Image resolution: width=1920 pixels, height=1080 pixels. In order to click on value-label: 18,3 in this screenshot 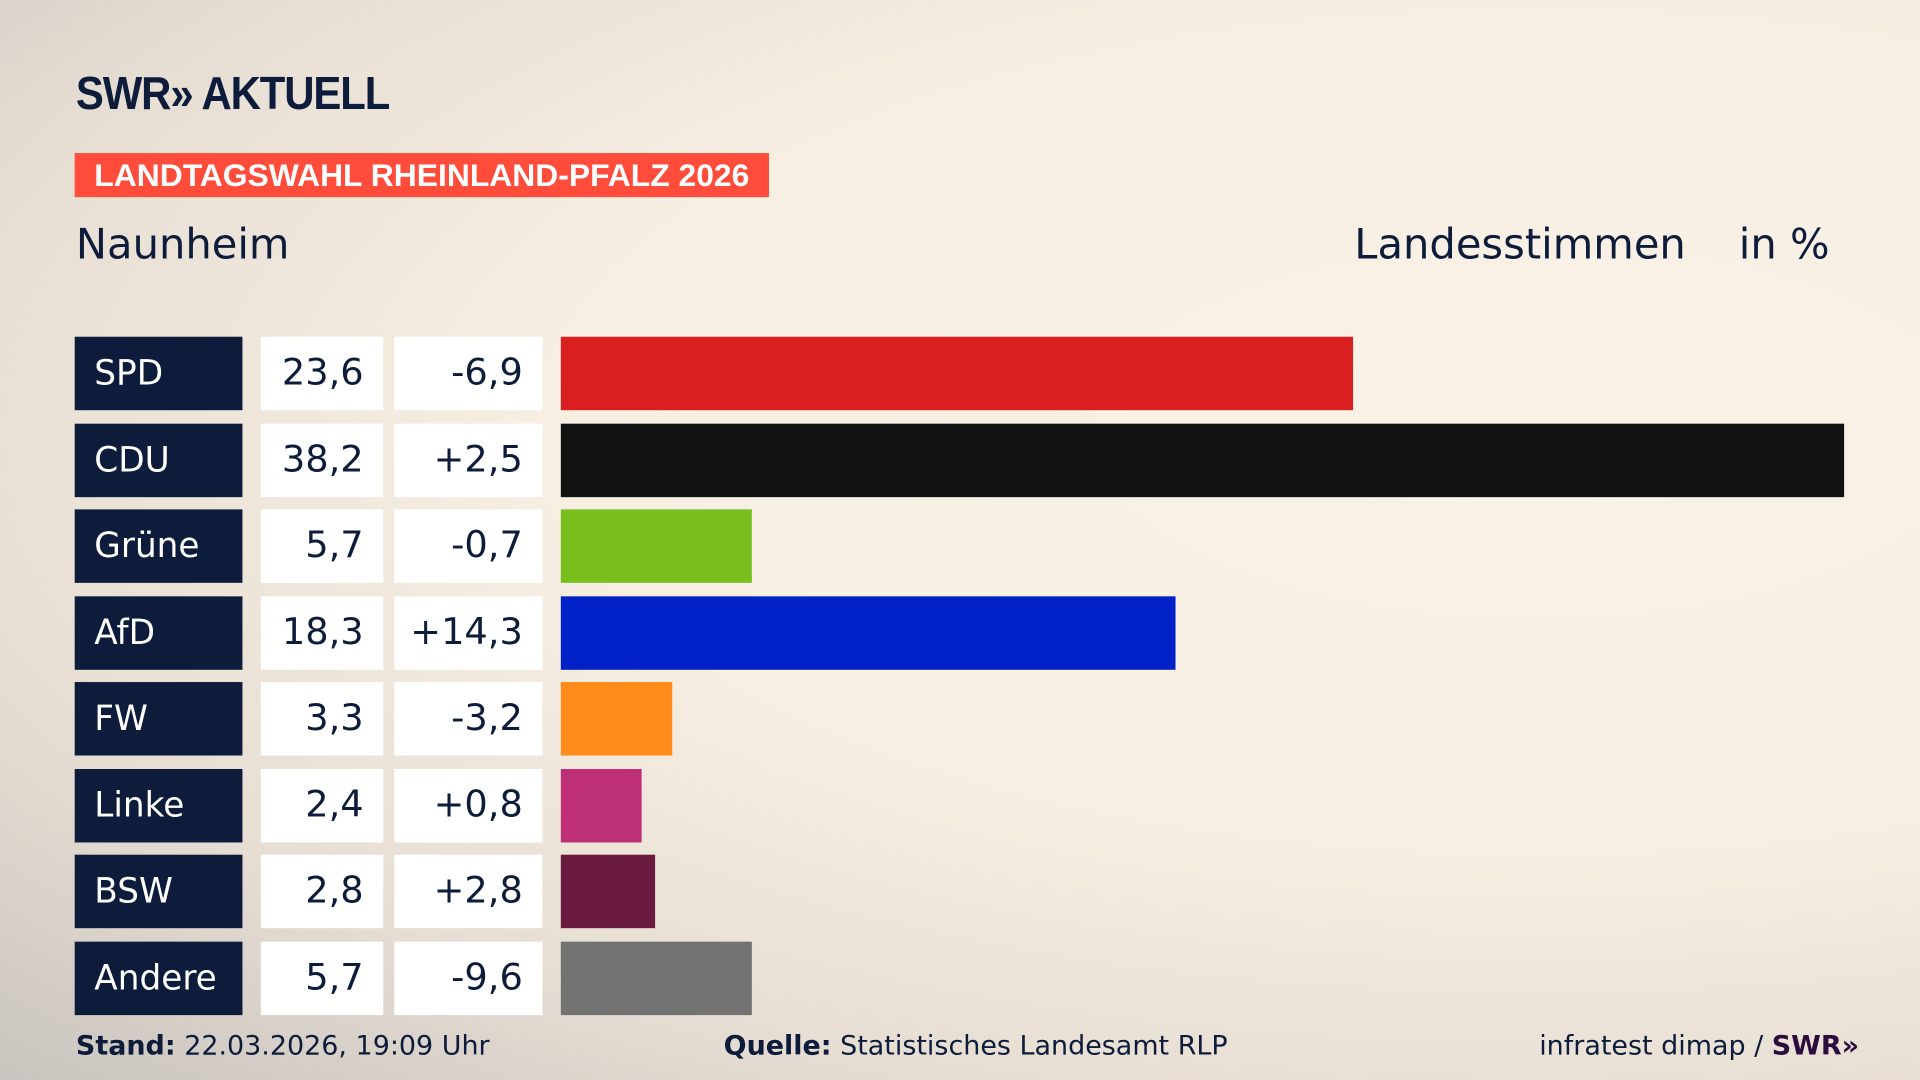, I will do `click(322, 632)`.